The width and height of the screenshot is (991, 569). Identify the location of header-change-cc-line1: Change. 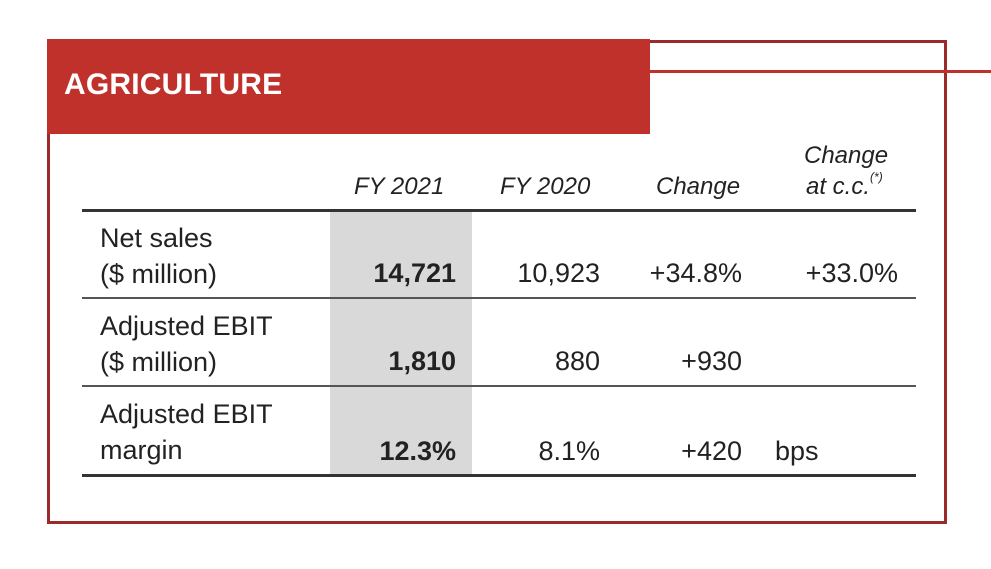
(846, 155).